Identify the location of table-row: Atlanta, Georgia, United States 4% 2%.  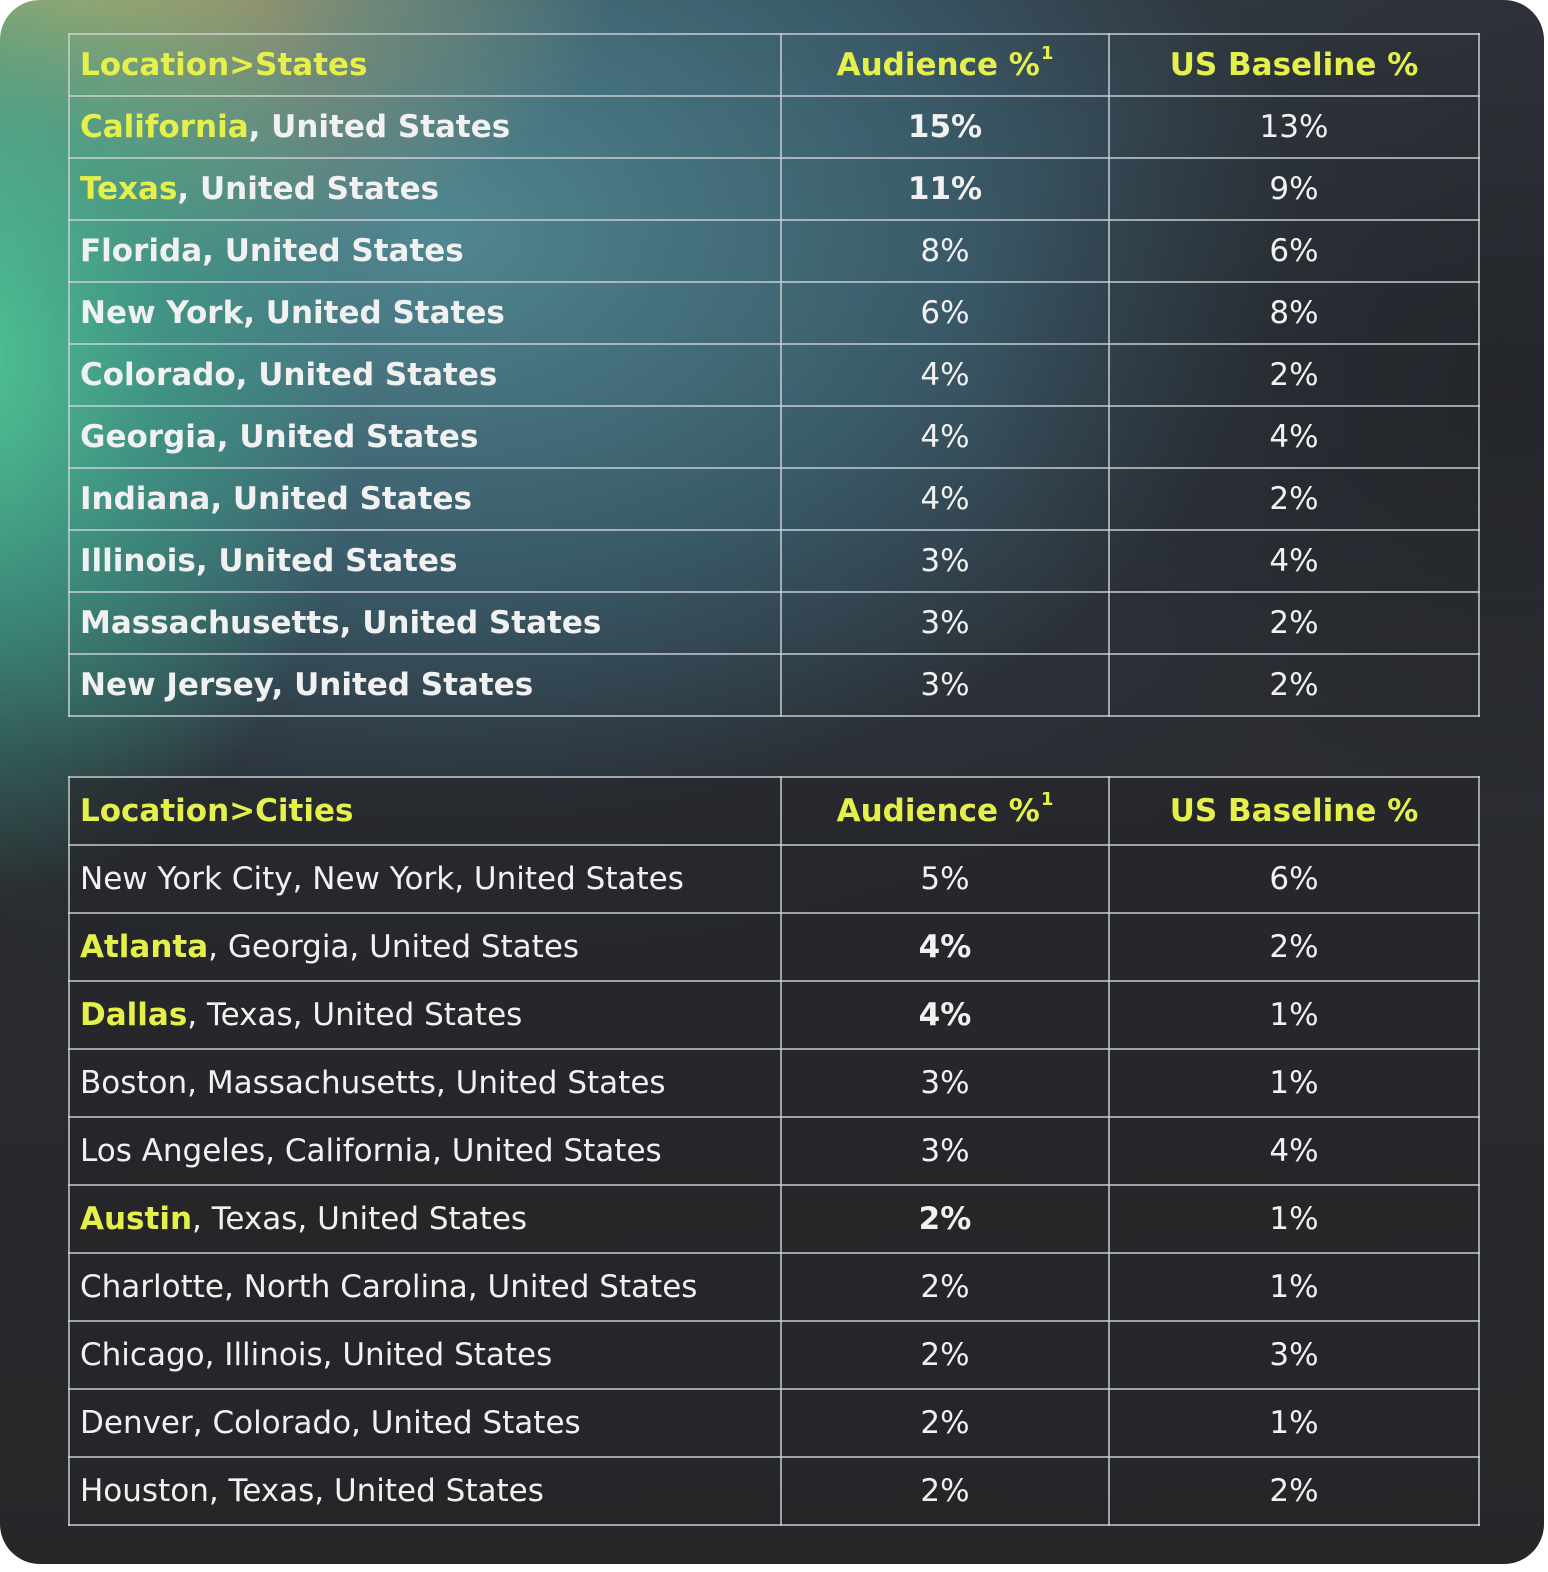
(774, 947).